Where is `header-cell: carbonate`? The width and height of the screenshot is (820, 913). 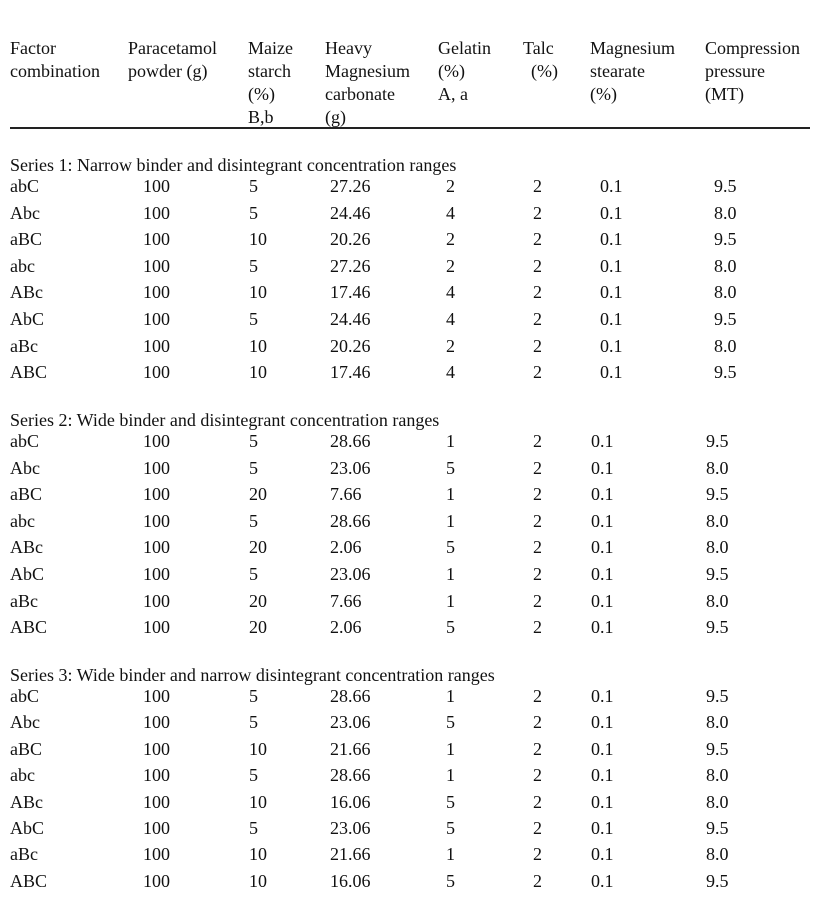
header-cell: carbonate is located at coordinates (360, 94).